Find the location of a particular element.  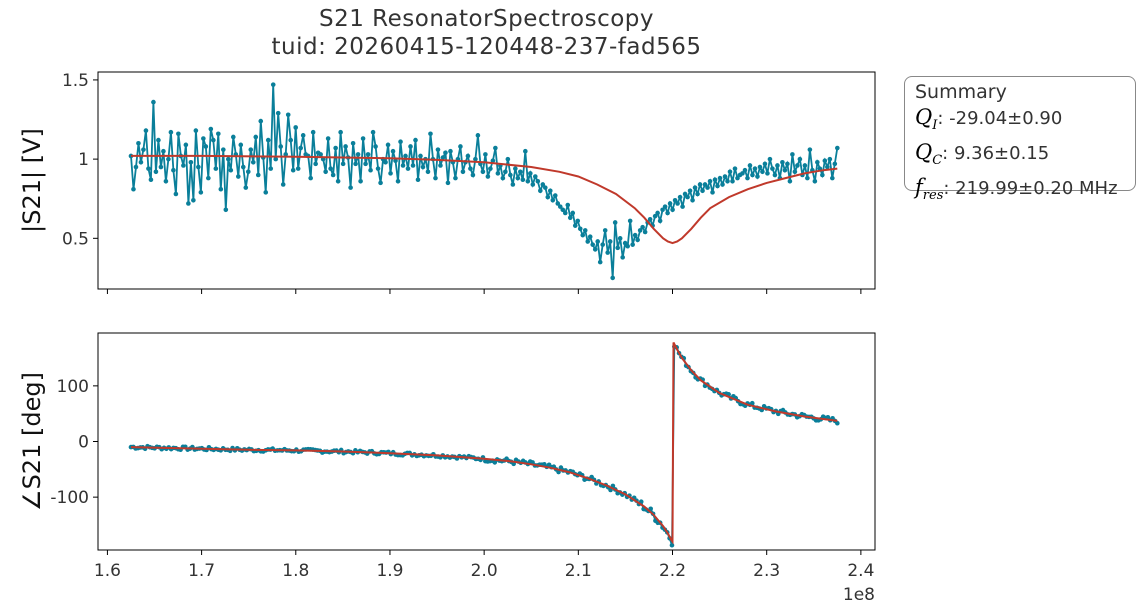

fit-line is located at coordinates (484, 199).